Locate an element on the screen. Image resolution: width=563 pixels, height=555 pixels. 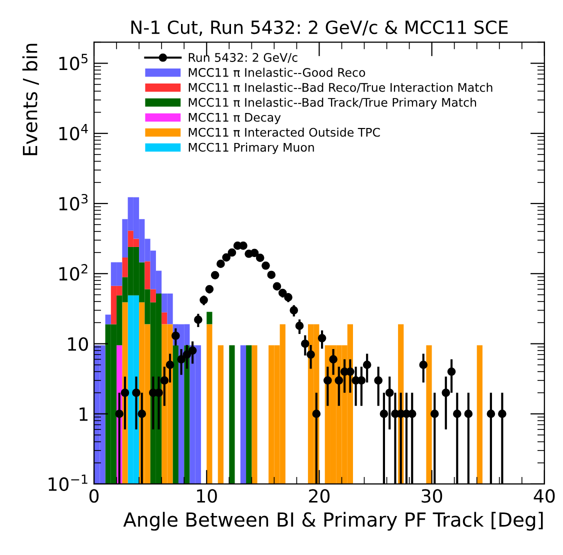
x-tick-label: 10 is located at coordinates (207, 496).